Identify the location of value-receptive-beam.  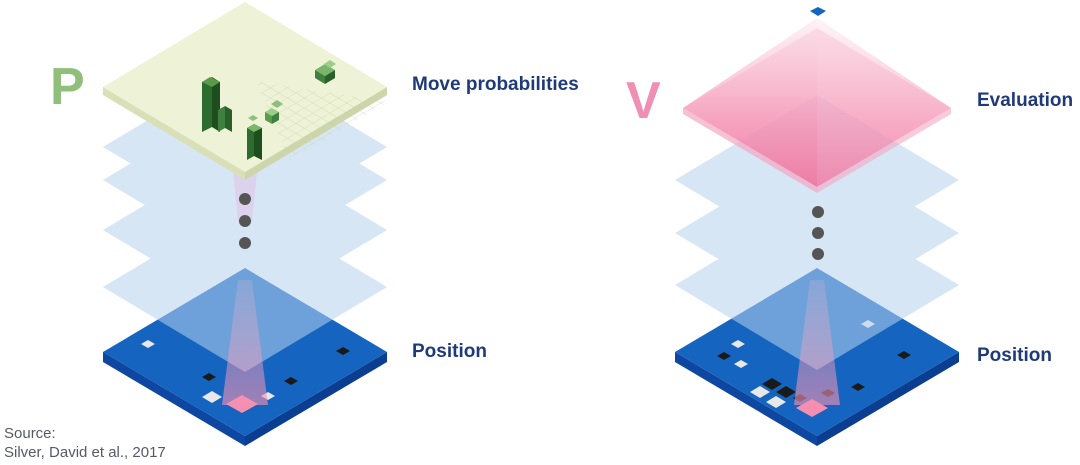
(817, 342).